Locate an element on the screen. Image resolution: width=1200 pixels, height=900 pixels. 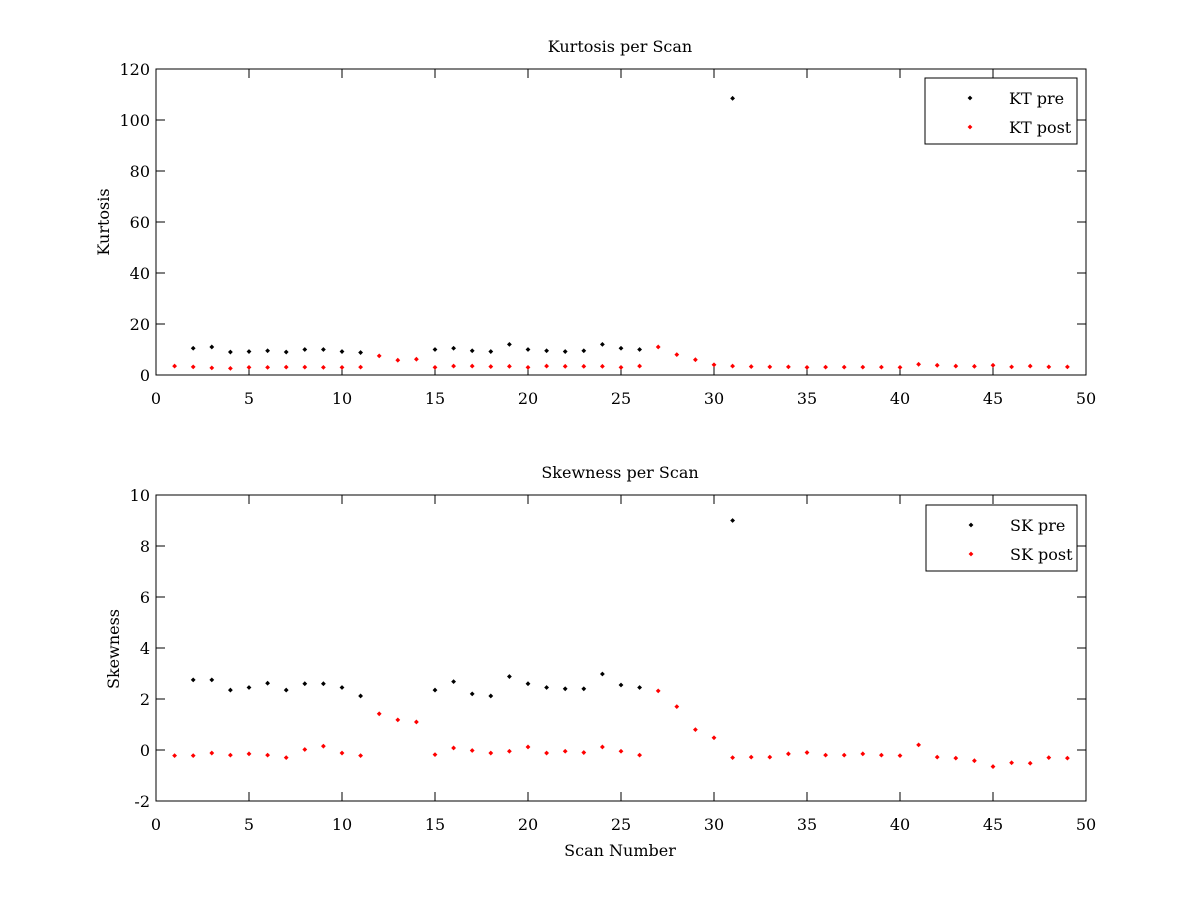
y-tick-label: -2 is located at coordinates (142, 801).